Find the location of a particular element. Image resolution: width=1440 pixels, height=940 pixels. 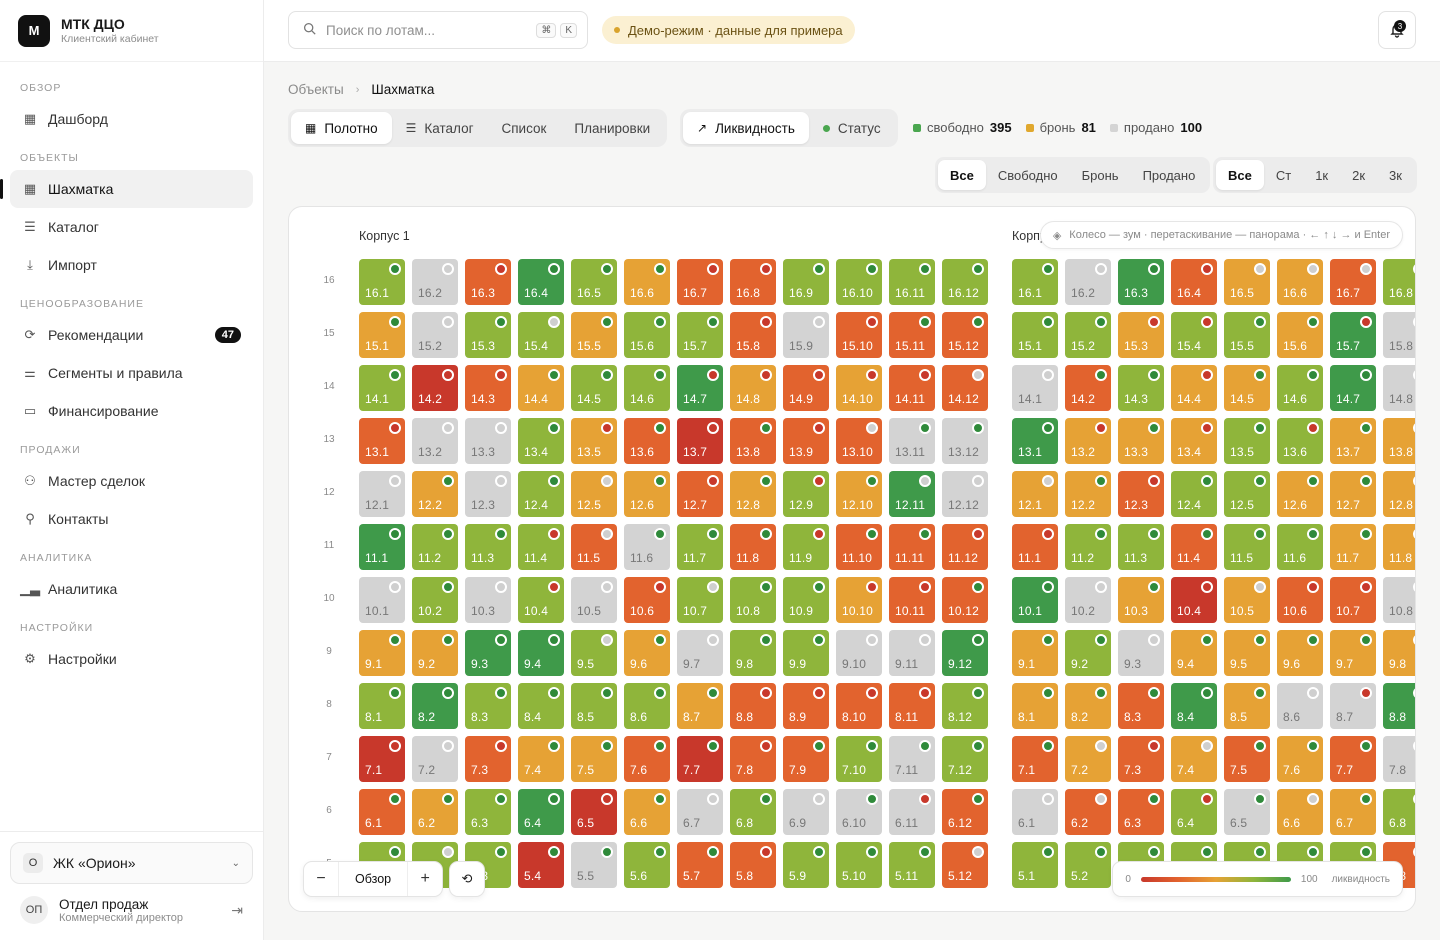

apartment-cell: 13.12 is located at coordinates (965, 441).